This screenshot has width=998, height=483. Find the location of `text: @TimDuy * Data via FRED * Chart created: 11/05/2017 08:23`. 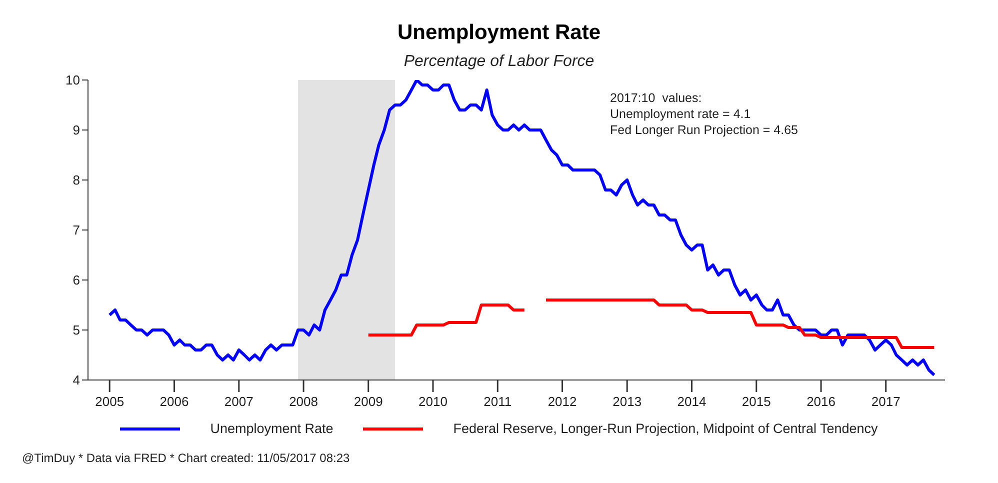

text: @TimDuy * Data via FRED * Chart created: 11/05/2017 08:23 is located at coordinates (186, 458).